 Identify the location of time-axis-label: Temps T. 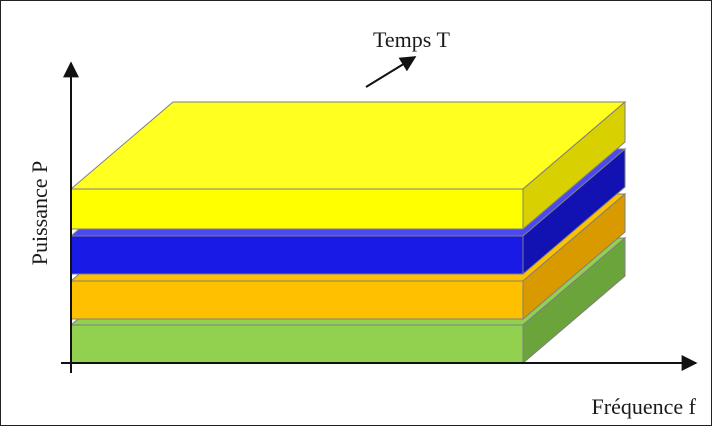
(411, 39).